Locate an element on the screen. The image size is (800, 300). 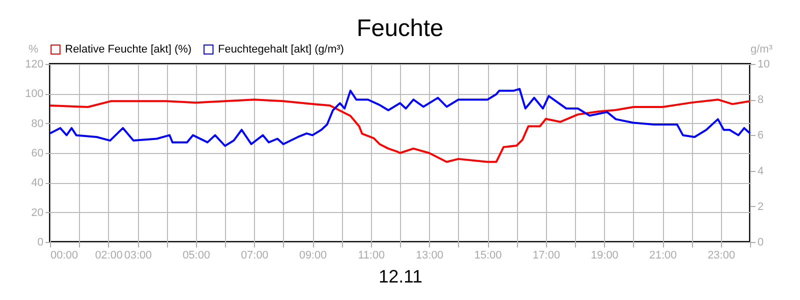
x-tick-label: 23:00 is located at coordinates (722, 256).